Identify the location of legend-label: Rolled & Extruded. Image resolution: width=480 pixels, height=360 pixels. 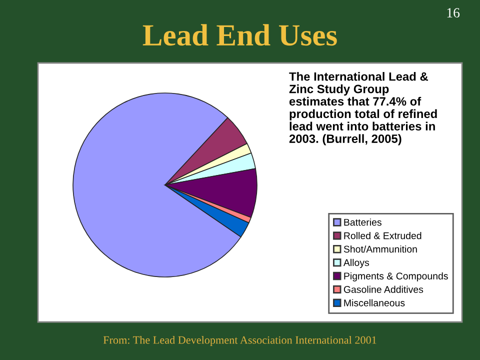
(383, 236).